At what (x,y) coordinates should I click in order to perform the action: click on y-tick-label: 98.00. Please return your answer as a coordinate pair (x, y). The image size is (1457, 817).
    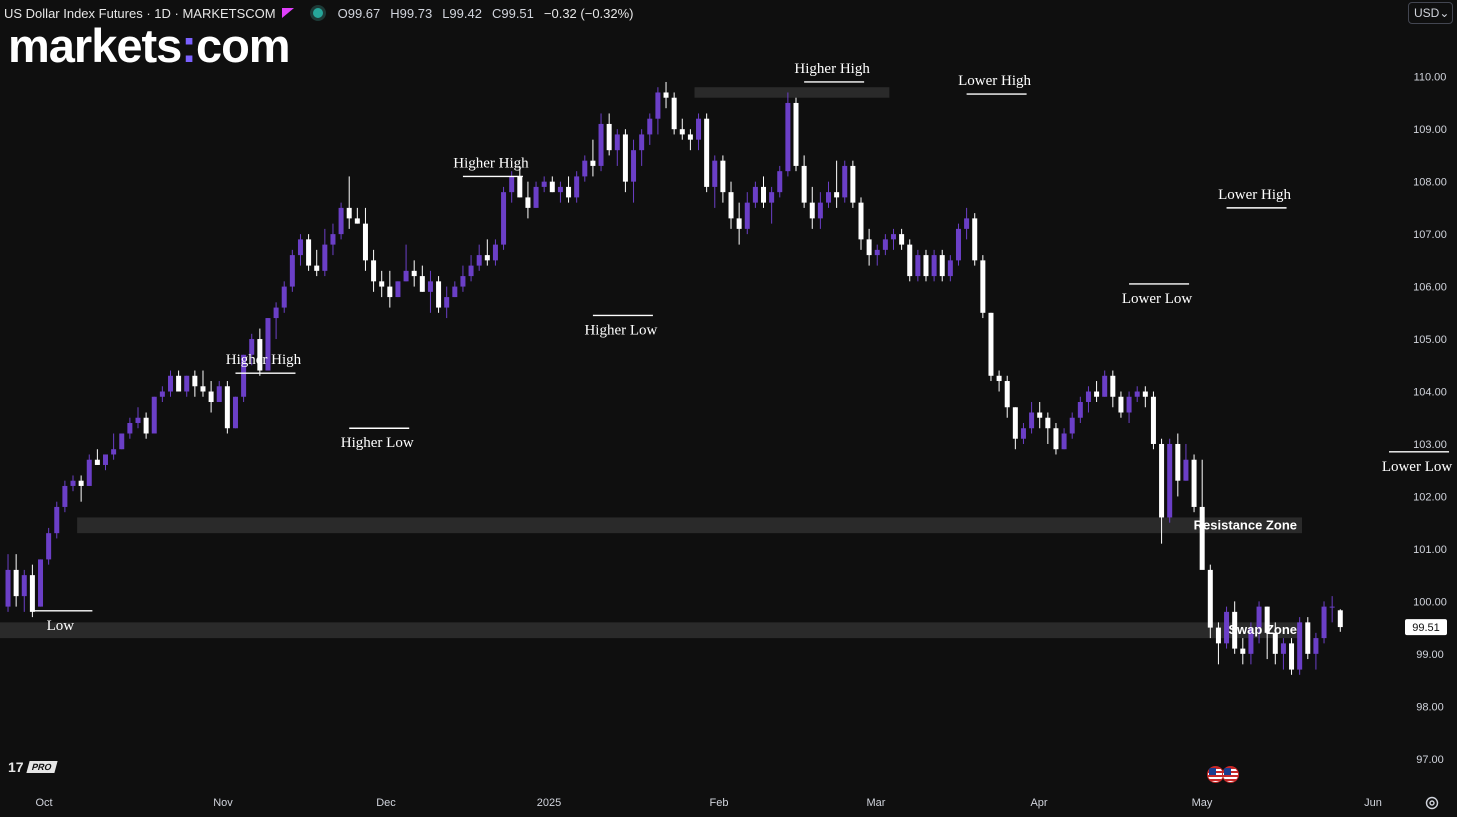
    Looking at the image, I should click on (1430, 707).